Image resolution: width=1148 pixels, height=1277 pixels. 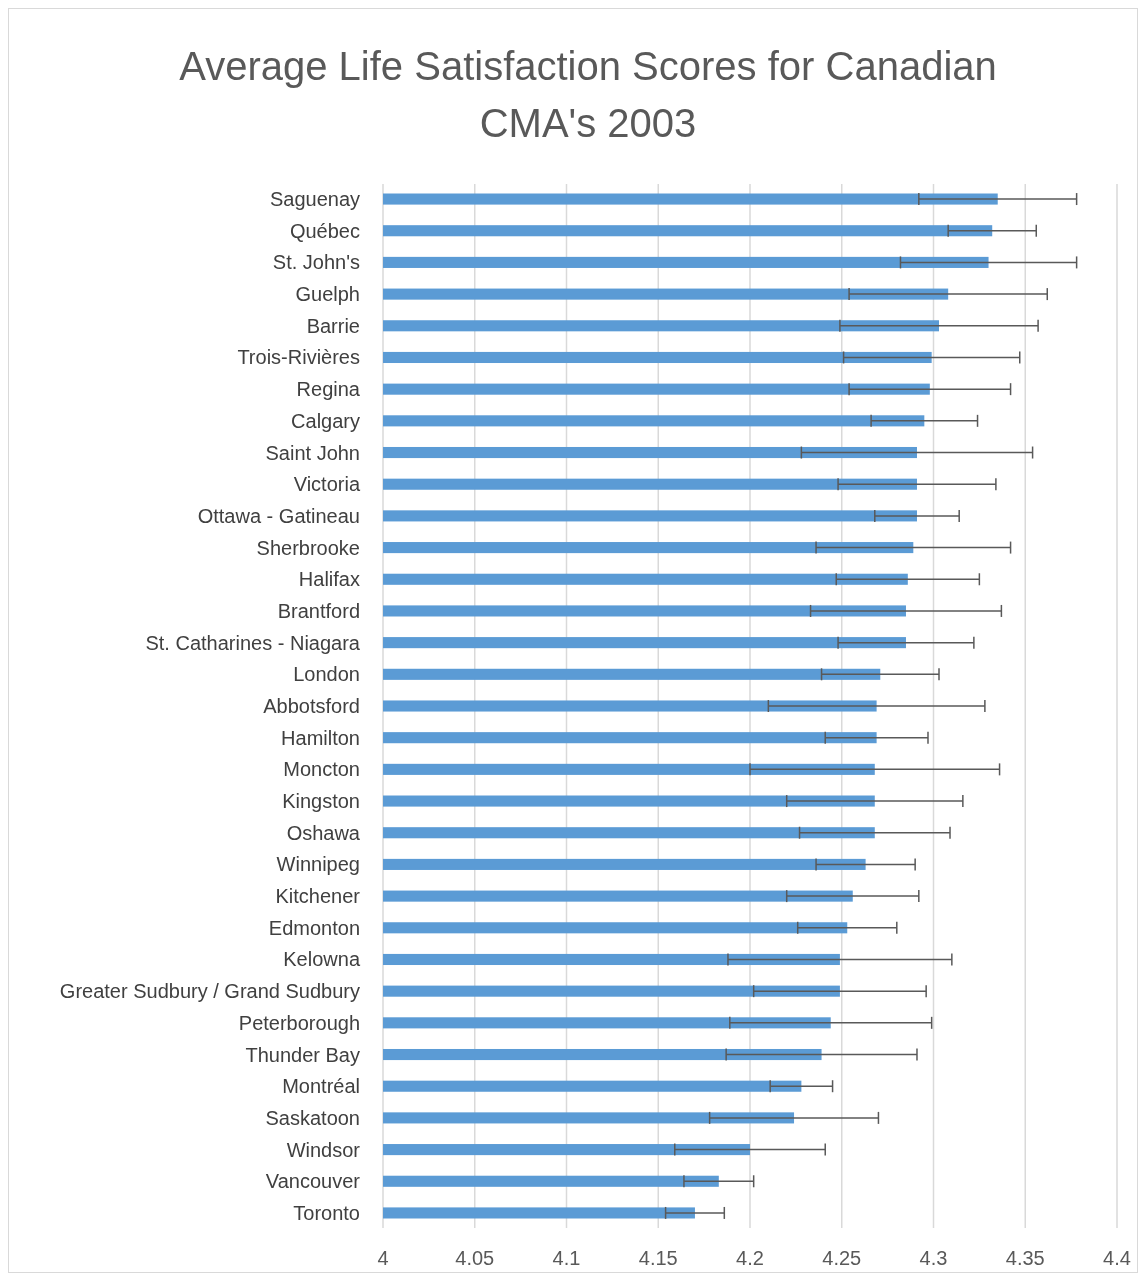 What do you see at coordinates (312, 1117) in the screenshot?
I see `y-tick-label: Saskatoon` at bounding box center [312, 1117].